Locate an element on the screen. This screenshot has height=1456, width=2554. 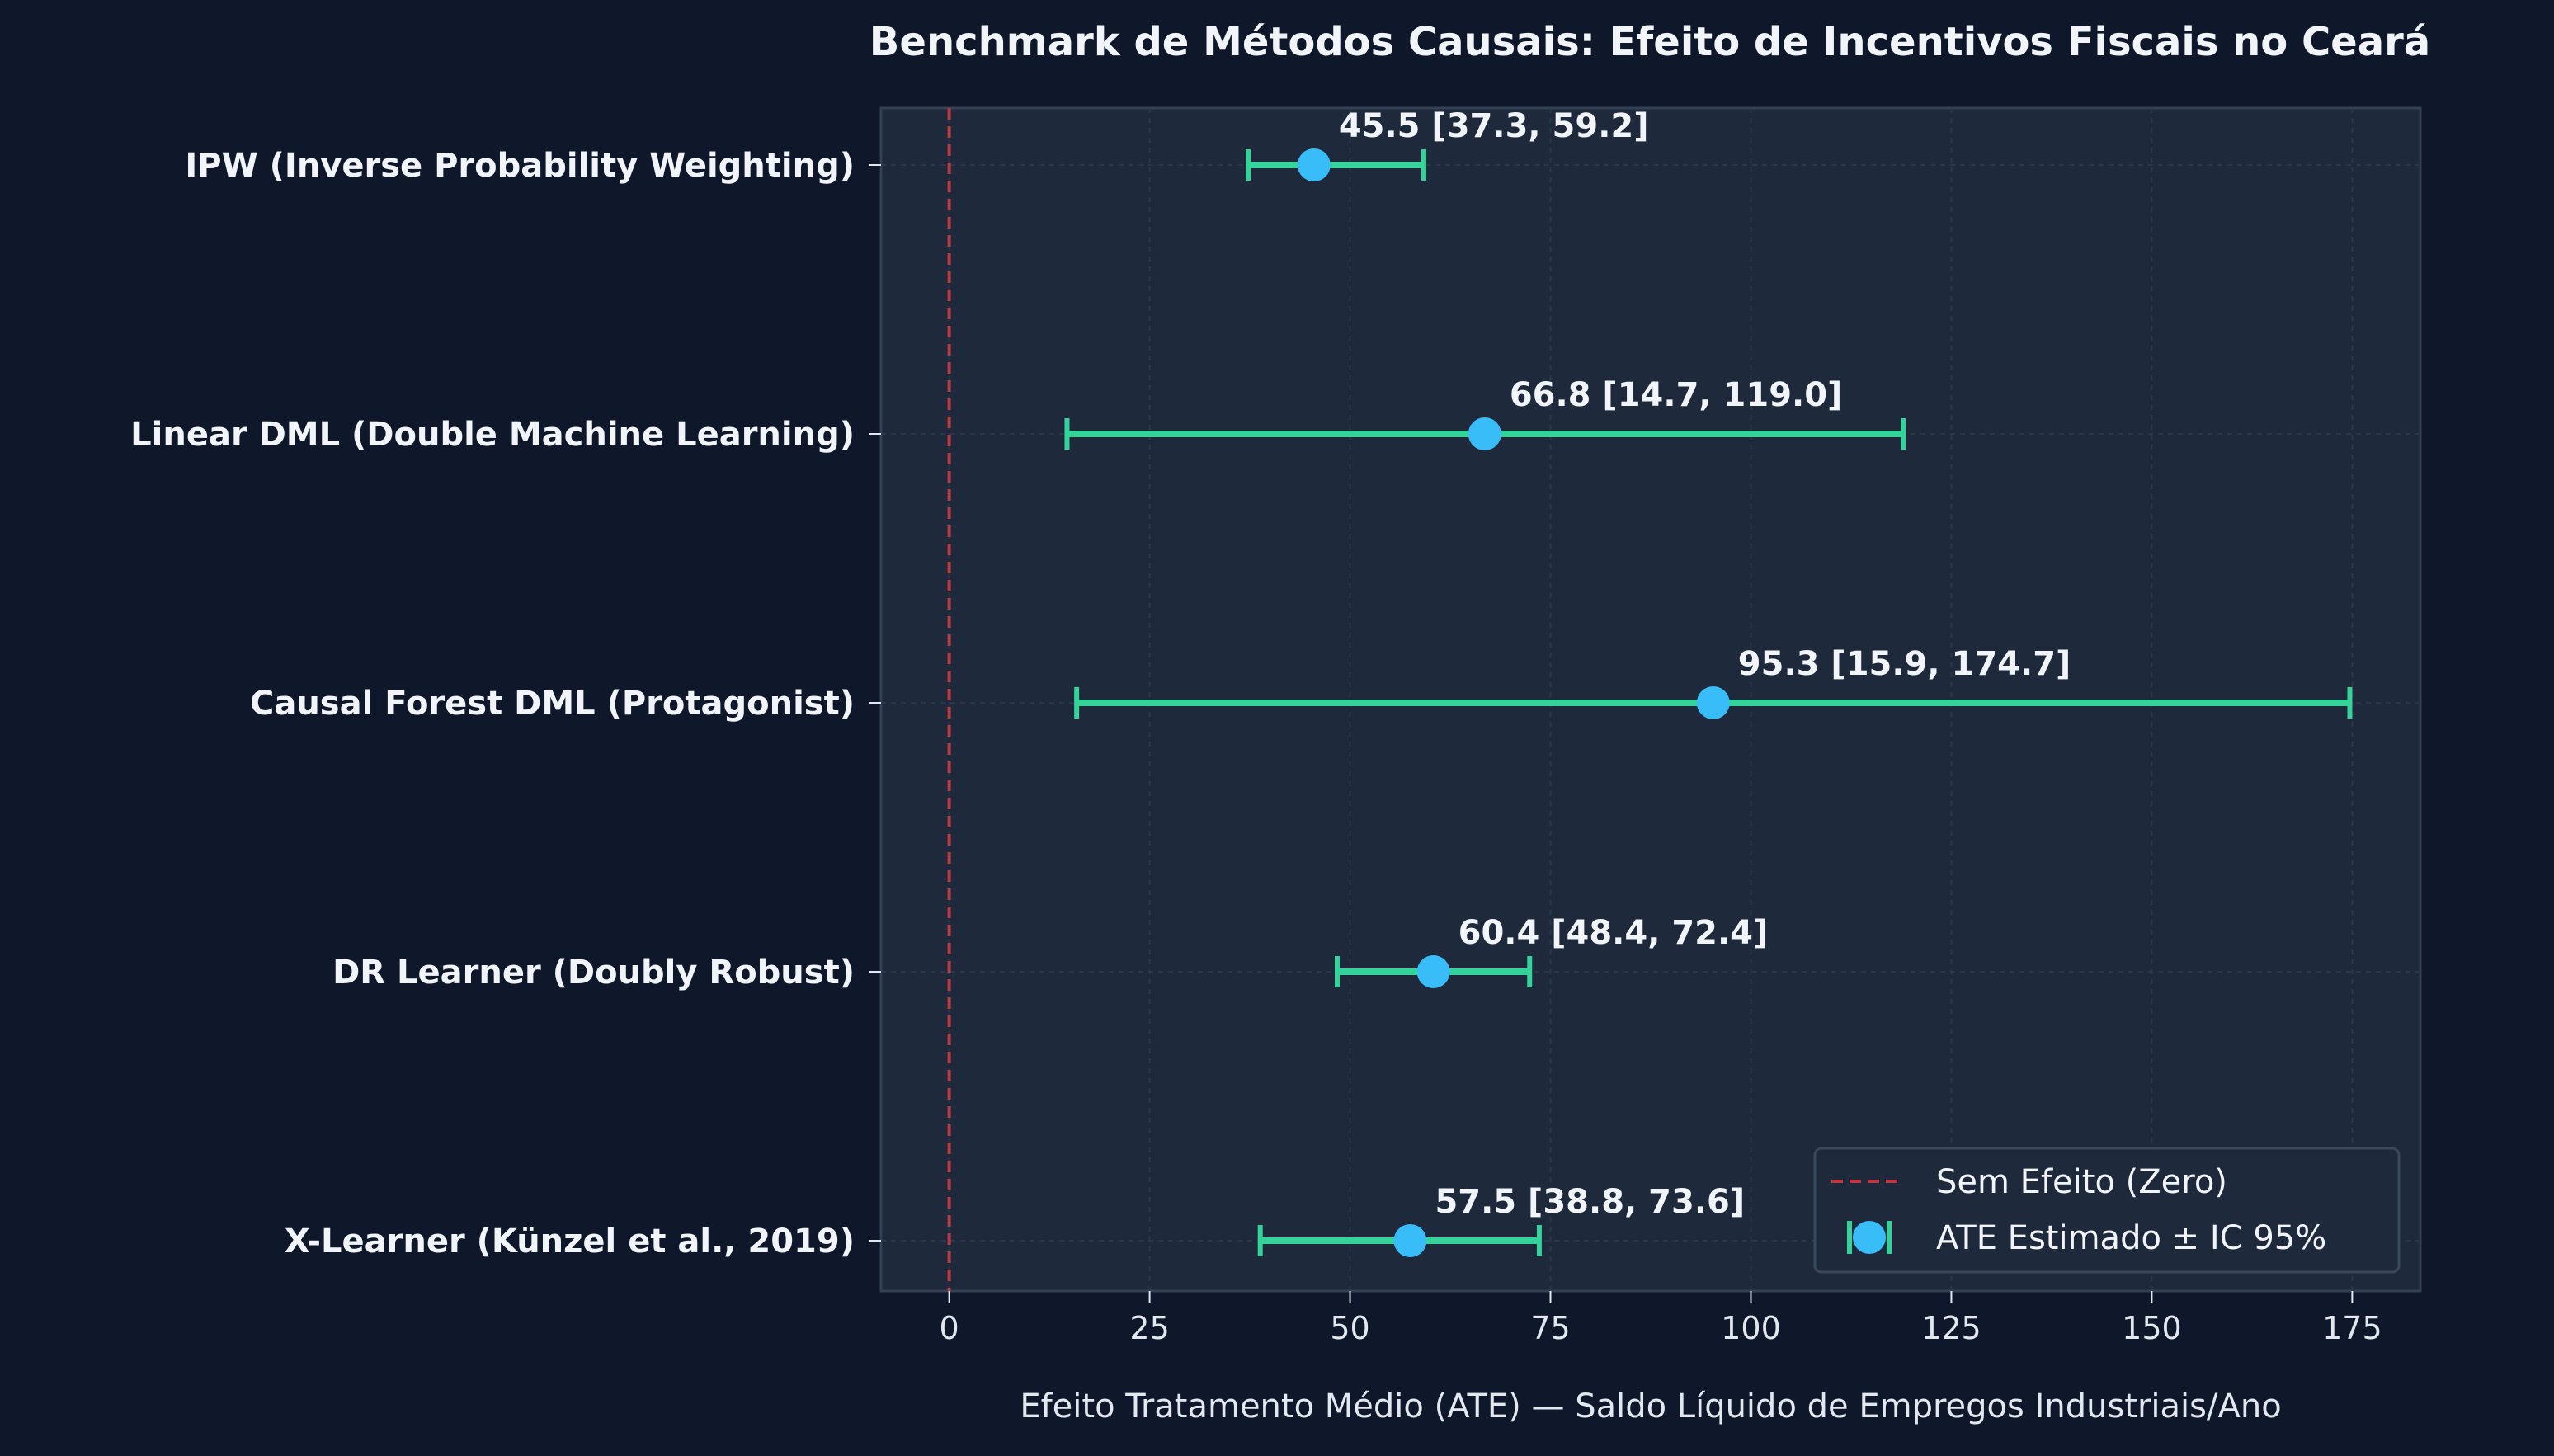
x-tick-label: 75 is located at coordinates (1550, 1328).